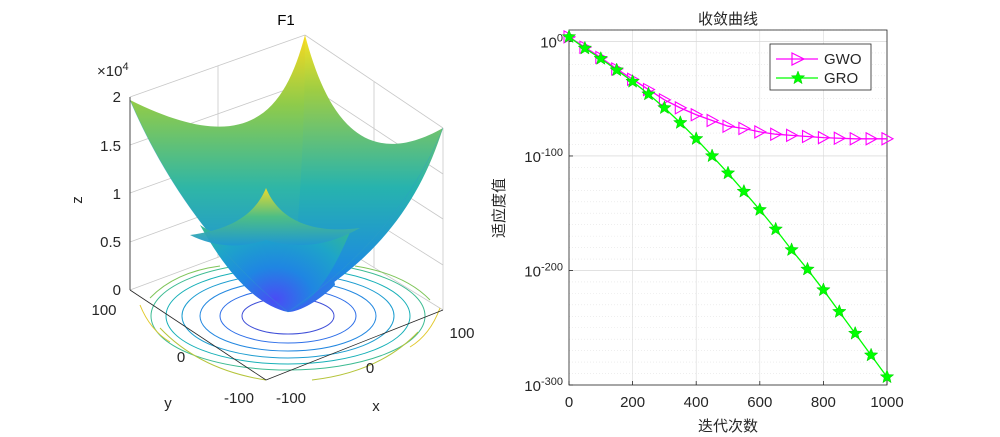 Image resolution: width=1000 pixels, height=437 pixels. Describe the element at coordinates (759, 402) in the screenshot. I see `x-tick-label: 600` at that location.